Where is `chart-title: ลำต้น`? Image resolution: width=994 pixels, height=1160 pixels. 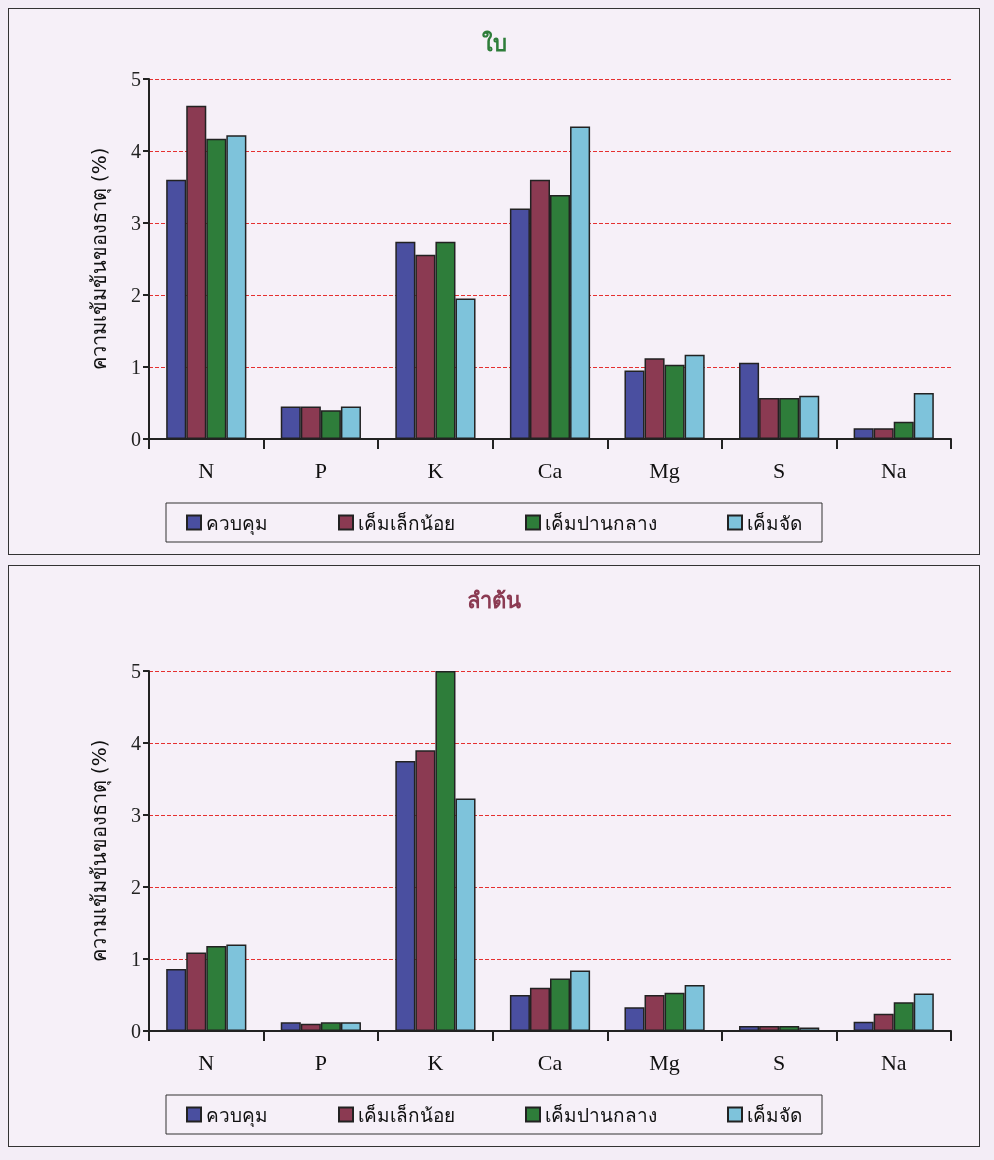 chart-title: ลำต้น is located at coordinates (494, 600).